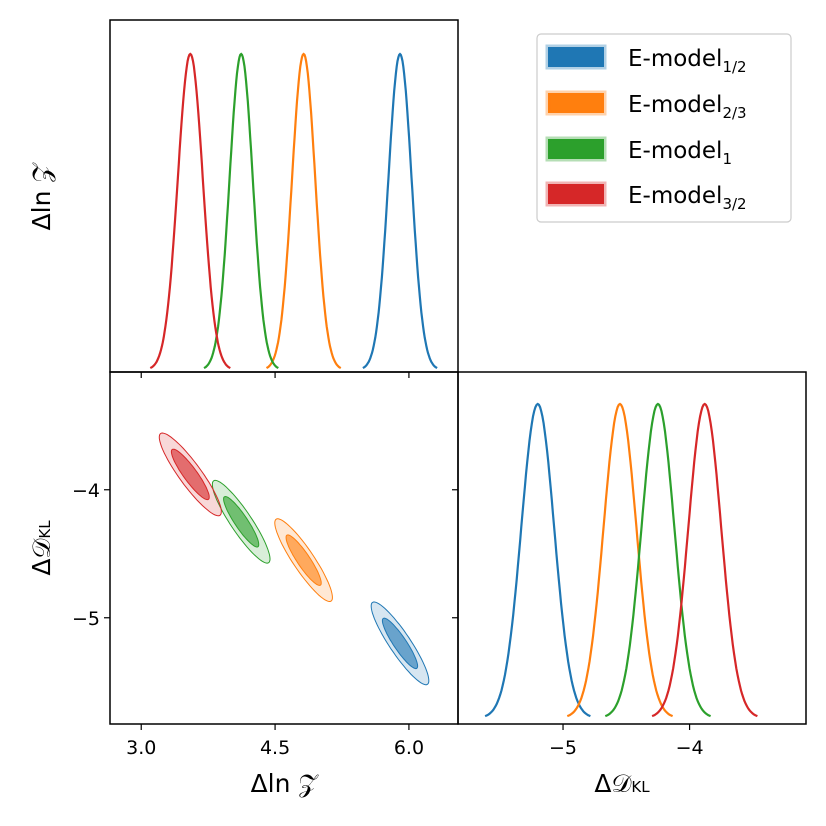 The image size is (826, 826). What do you see at coordinates (275, 748) in the screenshot?
I see `xtick-label-dlnZ-1: 4.5` at bounding box center [275, 748].